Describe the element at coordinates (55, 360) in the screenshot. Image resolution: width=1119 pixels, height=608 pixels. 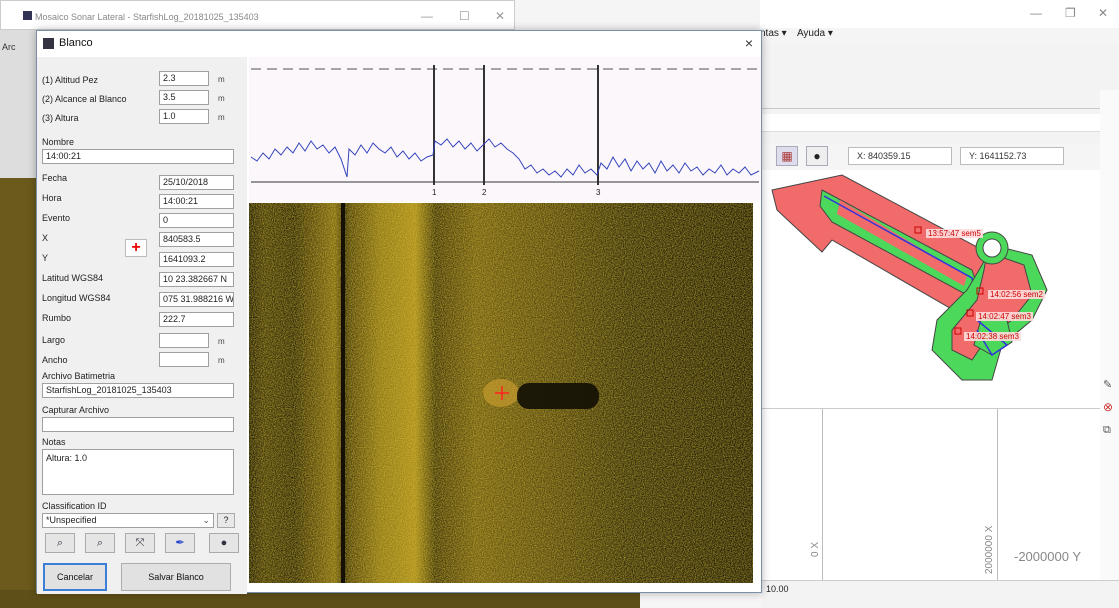
I see `ancho-label: Ancho` at that location.